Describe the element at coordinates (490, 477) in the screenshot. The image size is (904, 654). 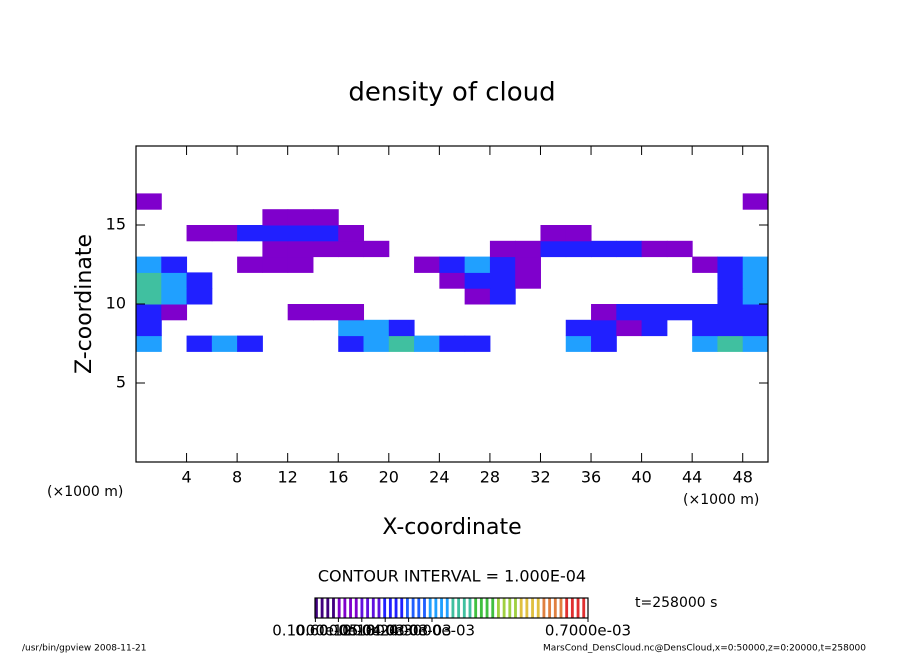
I see `x-tick-label: 28` at that location.